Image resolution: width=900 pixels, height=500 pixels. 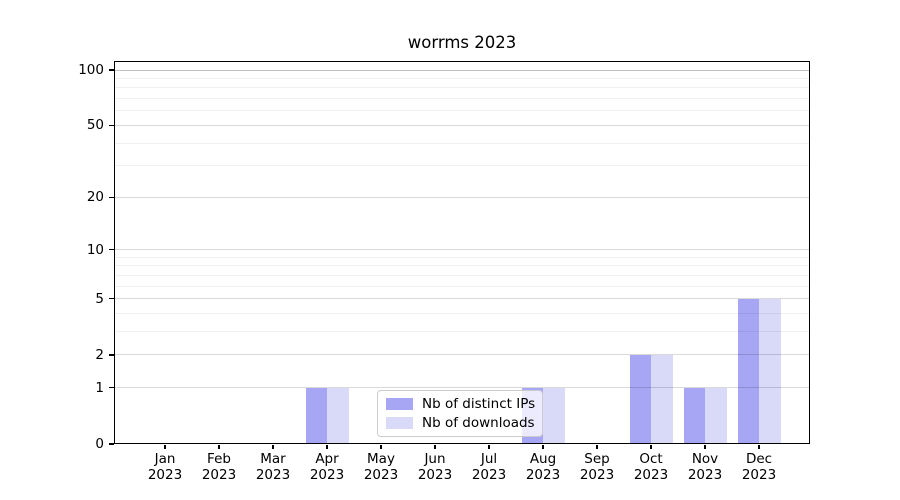 What do you see at coordinates (273, 447) in the screenshot?
I see `x-tick-mar` at bounding box center [273, 447].